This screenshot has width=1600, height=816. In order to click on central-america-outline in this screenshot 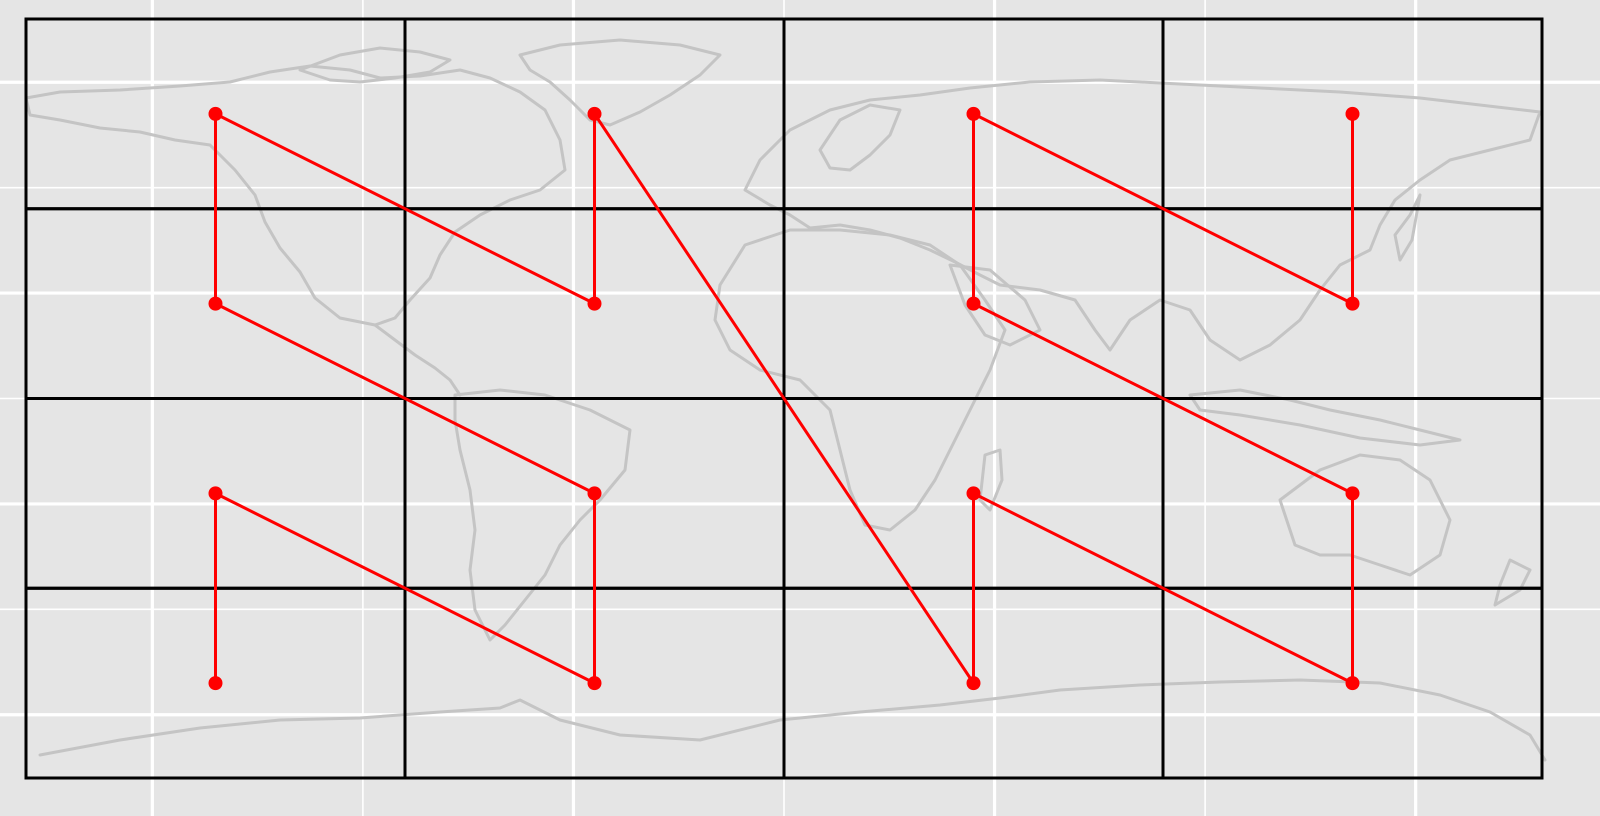, I will do `click(417, 360)`.